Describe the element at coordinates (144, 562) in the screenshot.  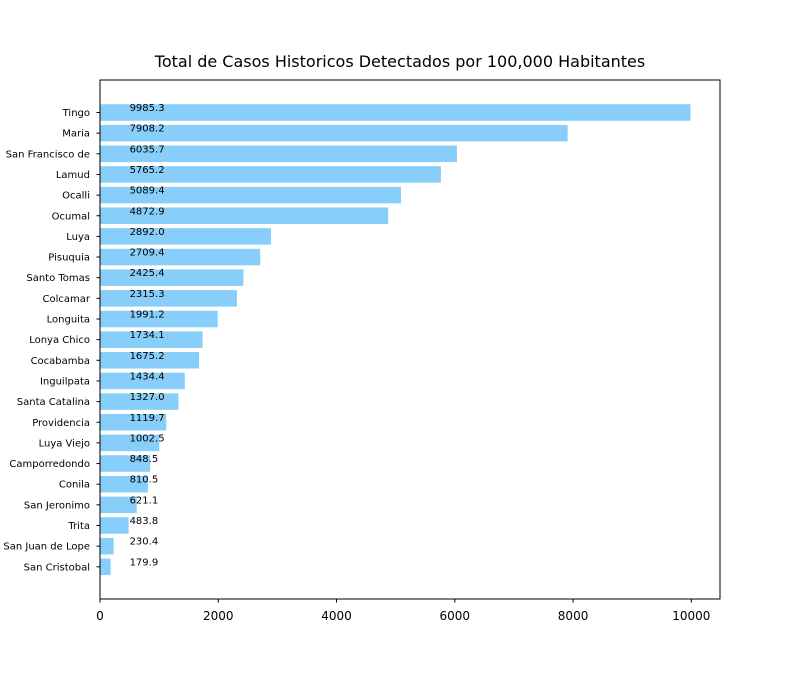
I see `data-label: 179.9` at that location.